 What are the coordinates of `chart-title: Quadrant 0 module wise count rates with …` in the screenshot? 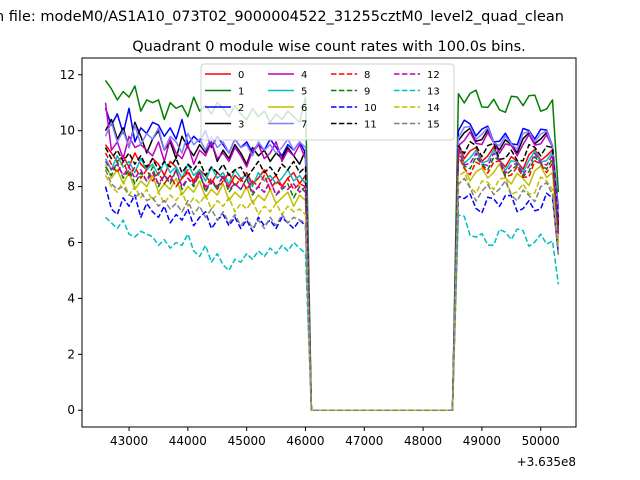 It's located at (329, 47).